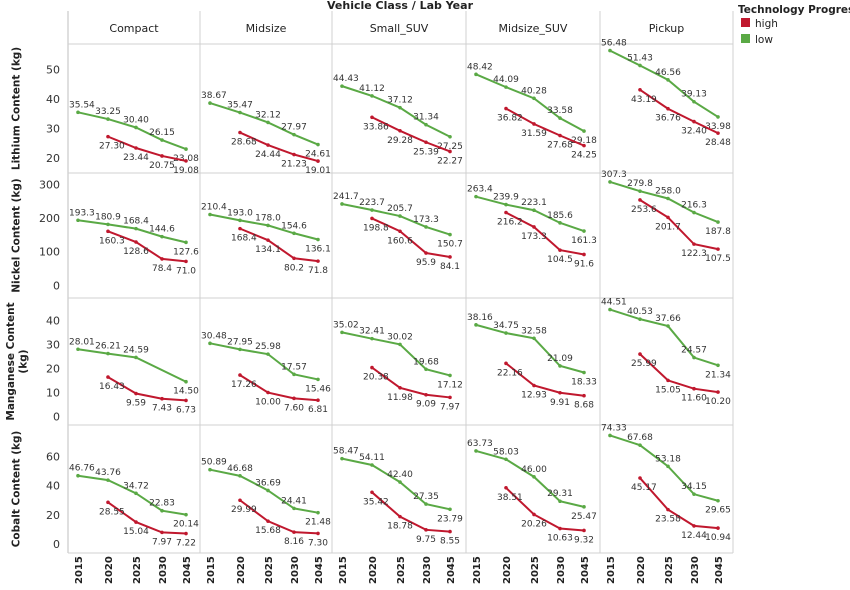 The image size is (850, 590). Describe the element at coordinates (718, 127) in the screenshot. I see `data-label-low: 33.98` at that location.